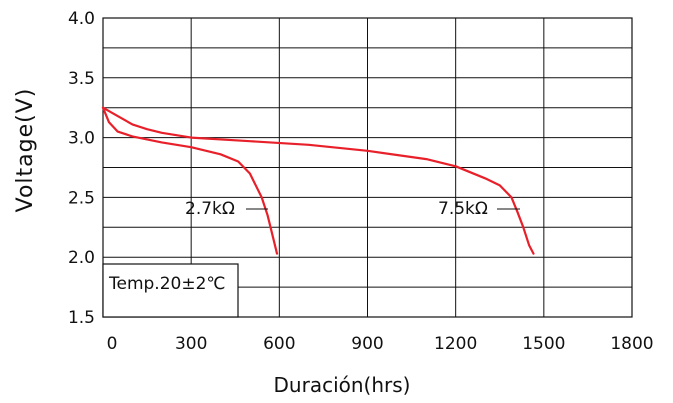 Image resolution: width=673 pixels, height=403 pixels. Describe the element at coordinates (279, 344) in the screenshot. I see `x-tick-label: 600` at that location.